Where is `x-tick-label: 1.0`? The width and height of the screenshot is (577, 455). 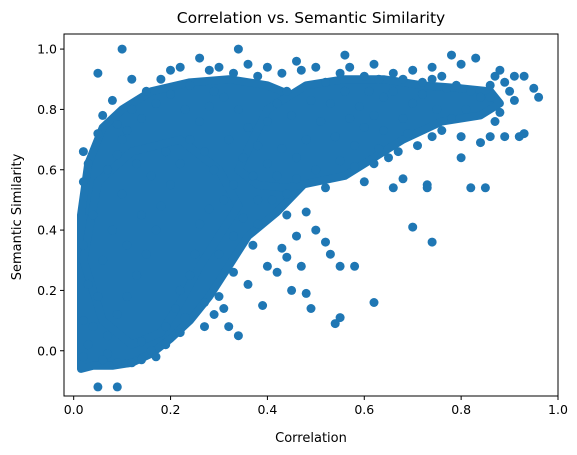 x-tick-label: 1.0 is located at coordinates (558, 409).